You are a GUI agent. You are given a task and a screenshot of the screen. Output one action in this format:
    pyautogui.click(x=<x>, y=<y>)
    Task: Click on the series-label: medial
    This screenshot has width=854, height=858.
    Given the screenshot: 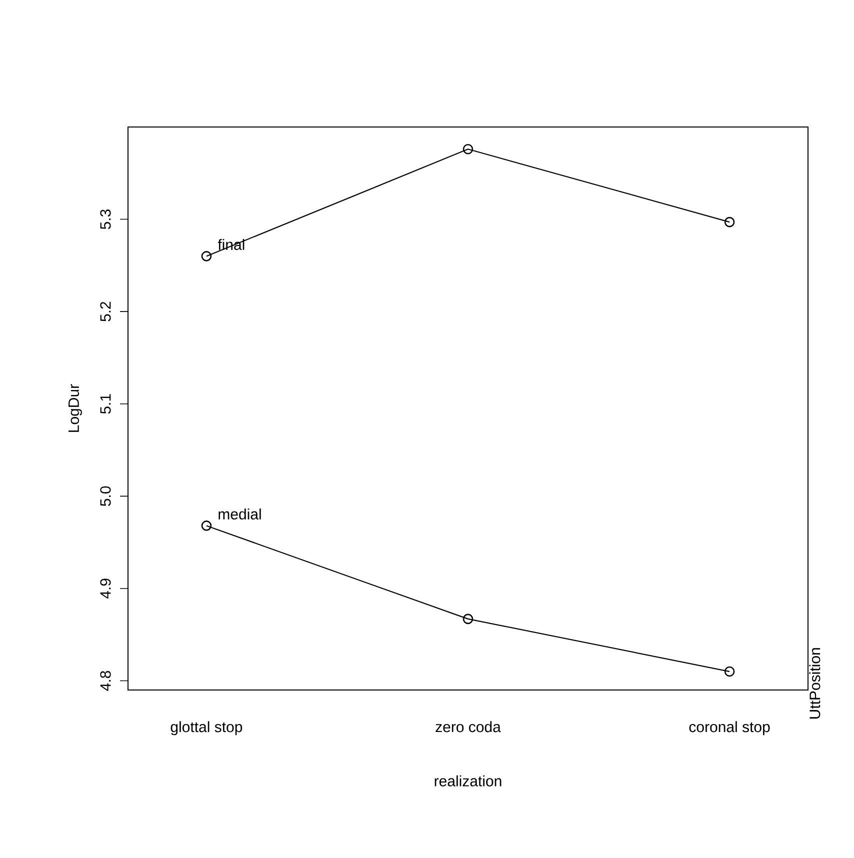 What is the action you would take?
    pyautogui.click(x=239, y=514)
    